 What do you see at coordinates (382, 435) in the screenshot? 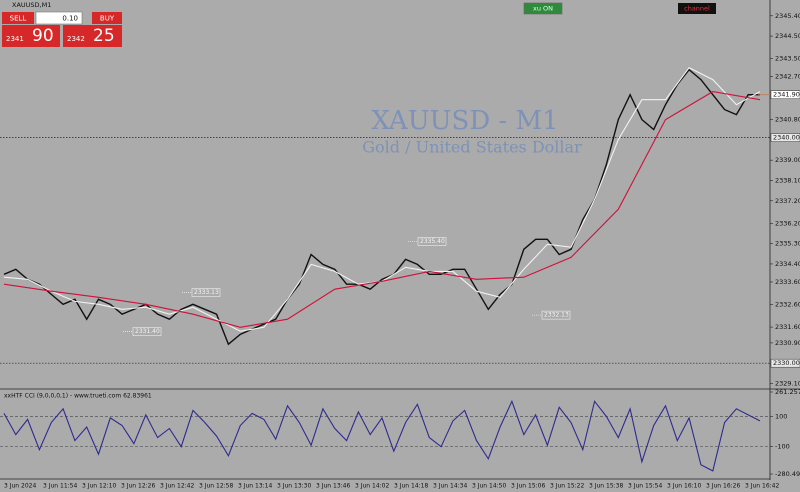
I see `cci-line` at bounding box center [382, 435].